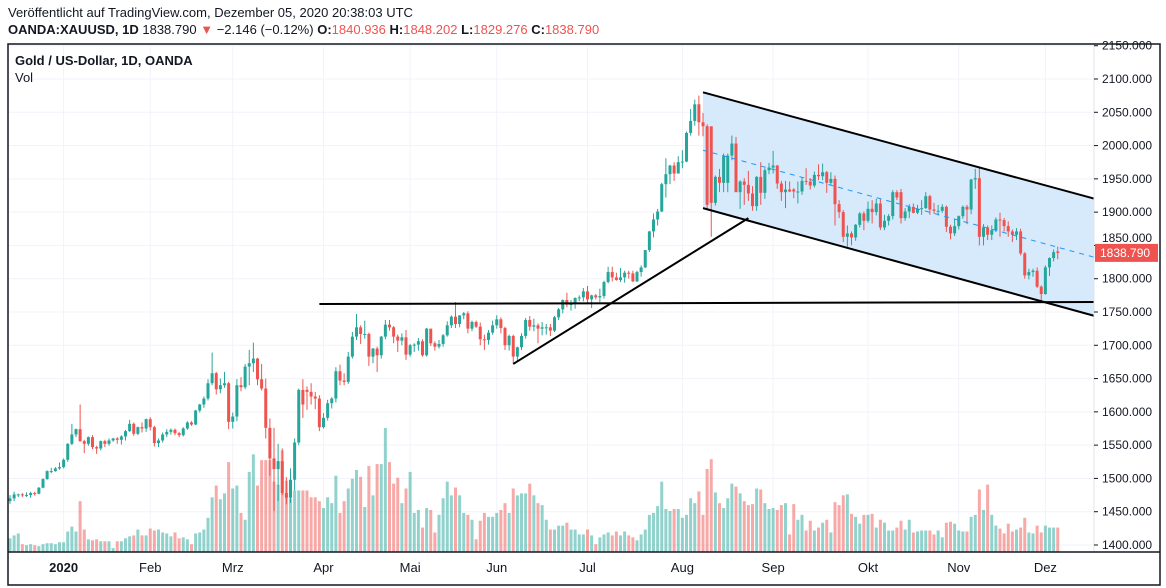 This screenshot has width=1166, height=588. What do you see at coordinates (587, 567) in the screenshot?
I see `time-tick-label: Jul` at bounding box center [587, 567].